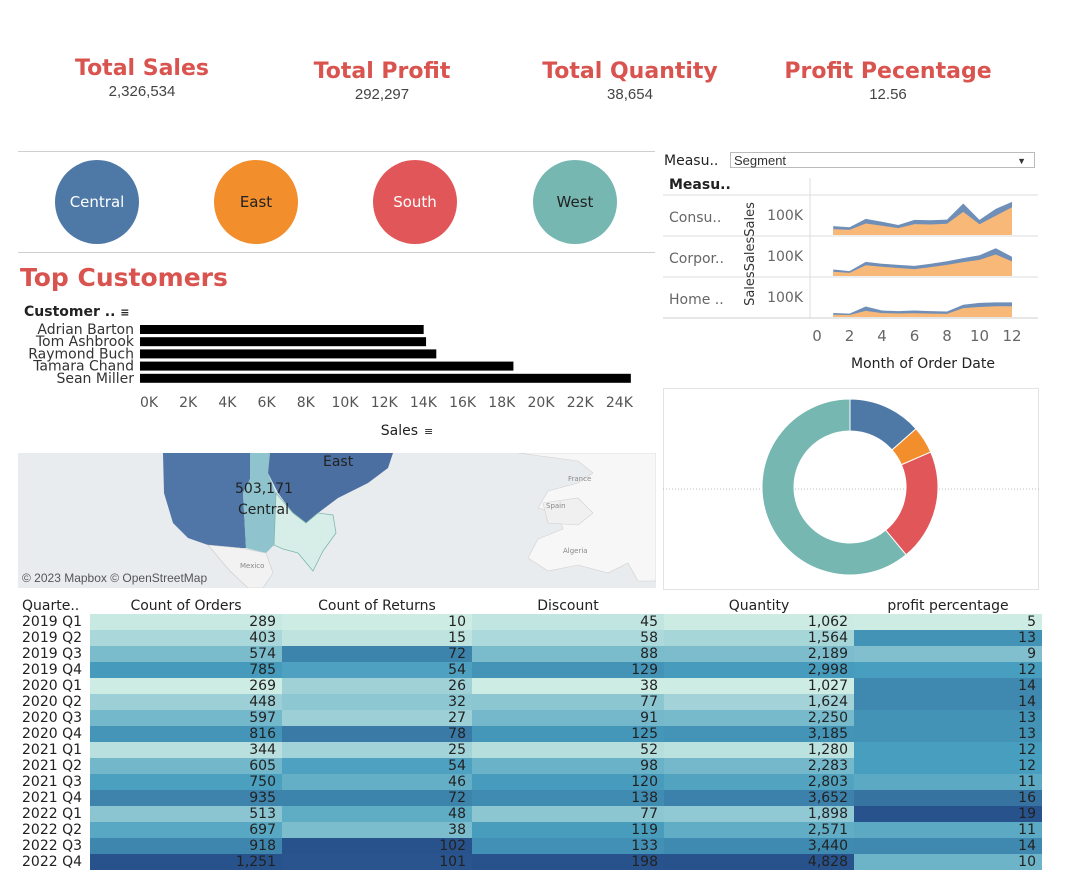 The width and height of the screenshot is (1080, 885). What do you see at coordinates (97, 202) in the screenshot?
I see `region-filter-central: Central` at bounding box center [97, 202].